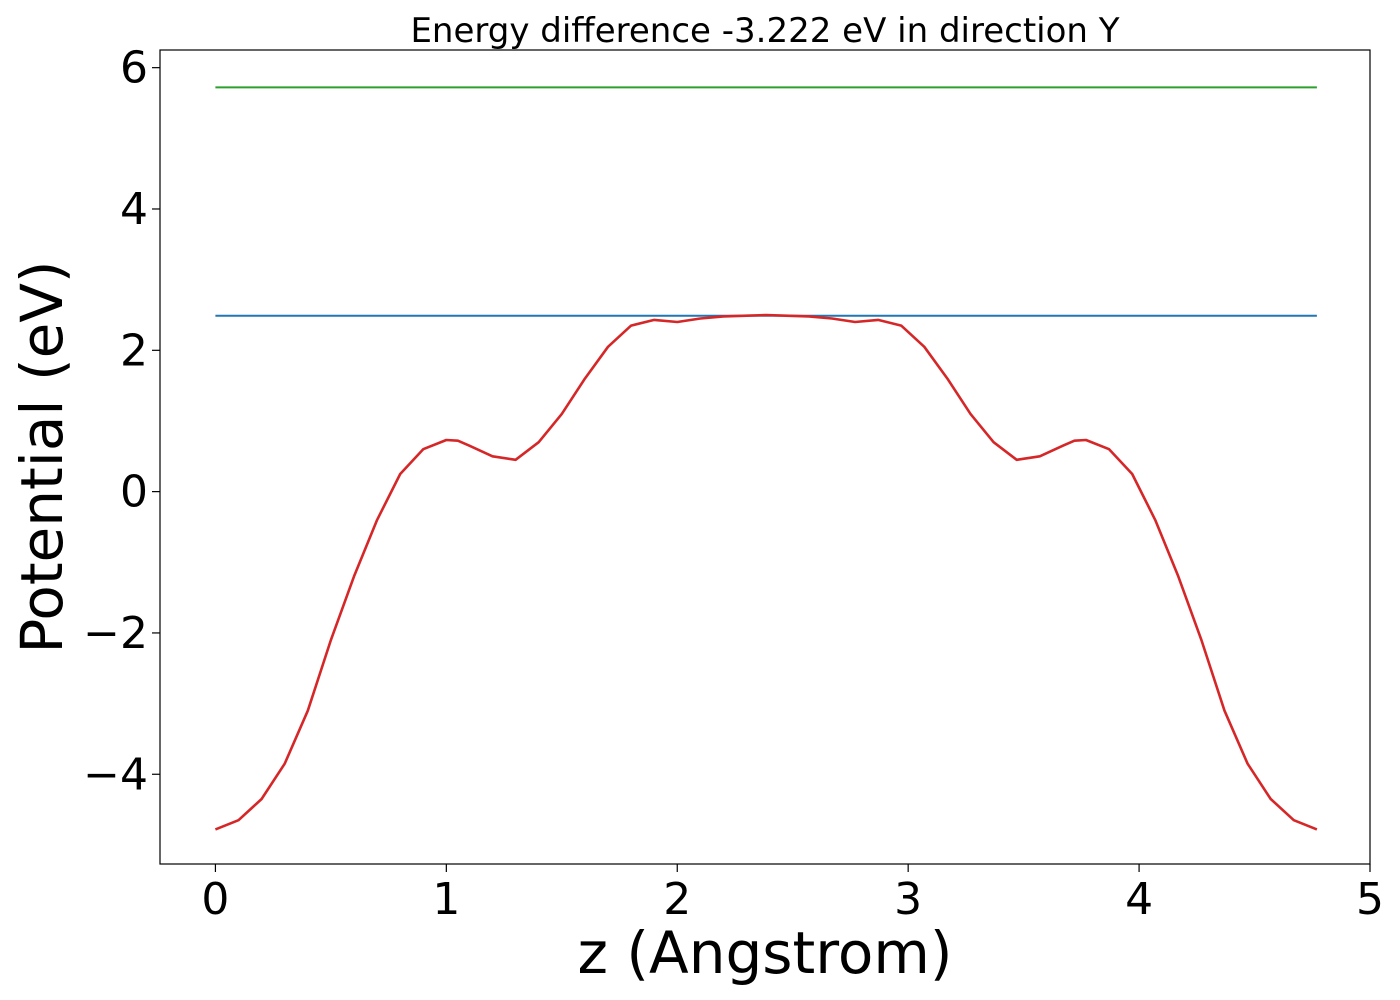 The height and width of the screenshot is (1000, 1400). What do you see at coordinates (215, 899) in the screenshot?
I see `x-tick-label: 0` at bounding box center [215, 899].